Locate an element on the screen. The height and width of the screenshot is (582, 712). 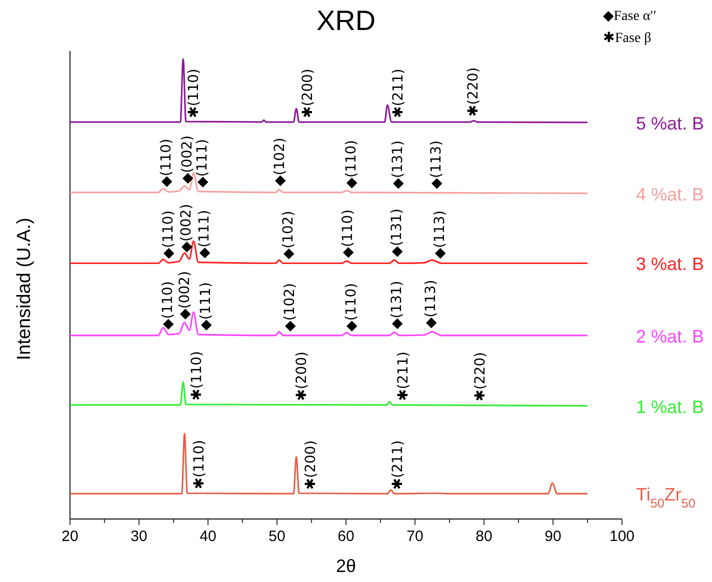
x-tick-label: 40 is located at coordinates (208, 536).